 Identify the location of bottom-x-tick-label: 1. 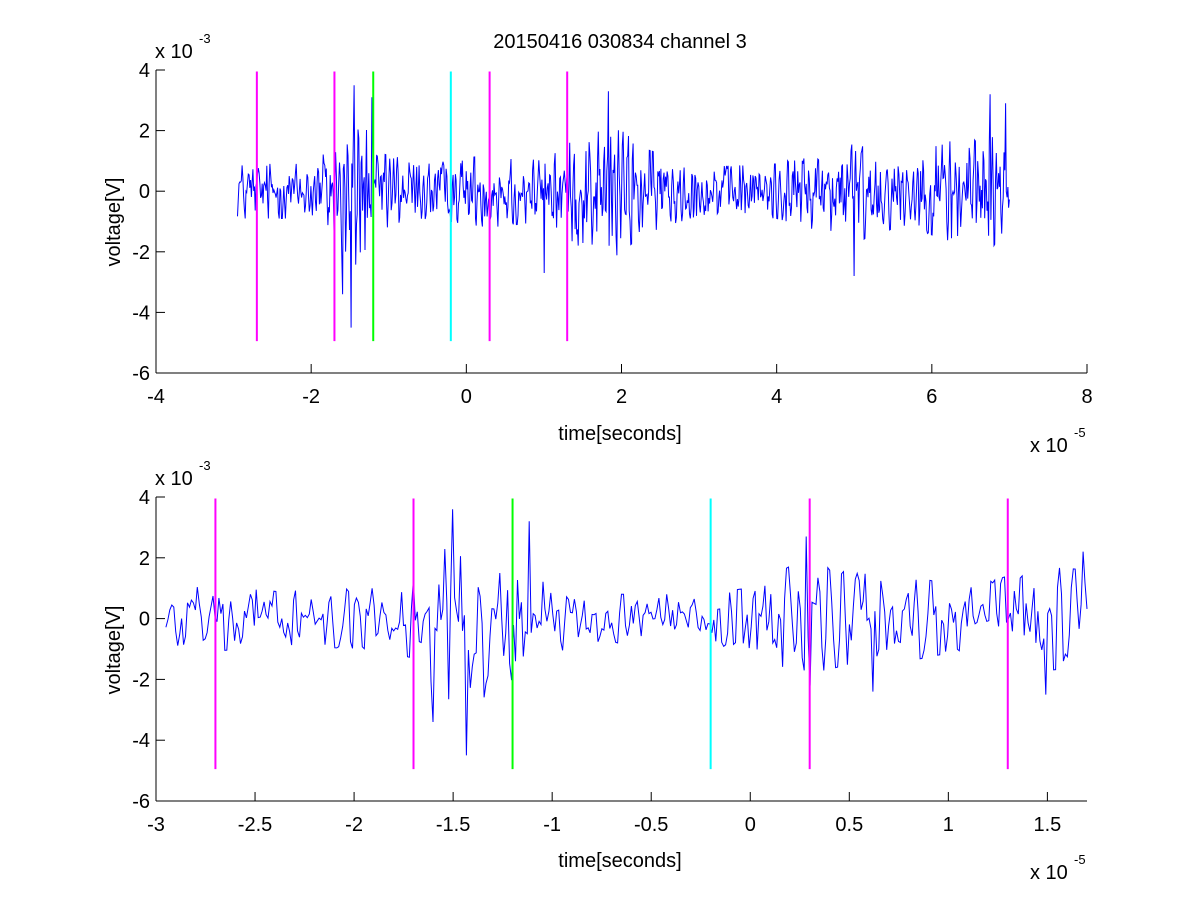
(948, 825).